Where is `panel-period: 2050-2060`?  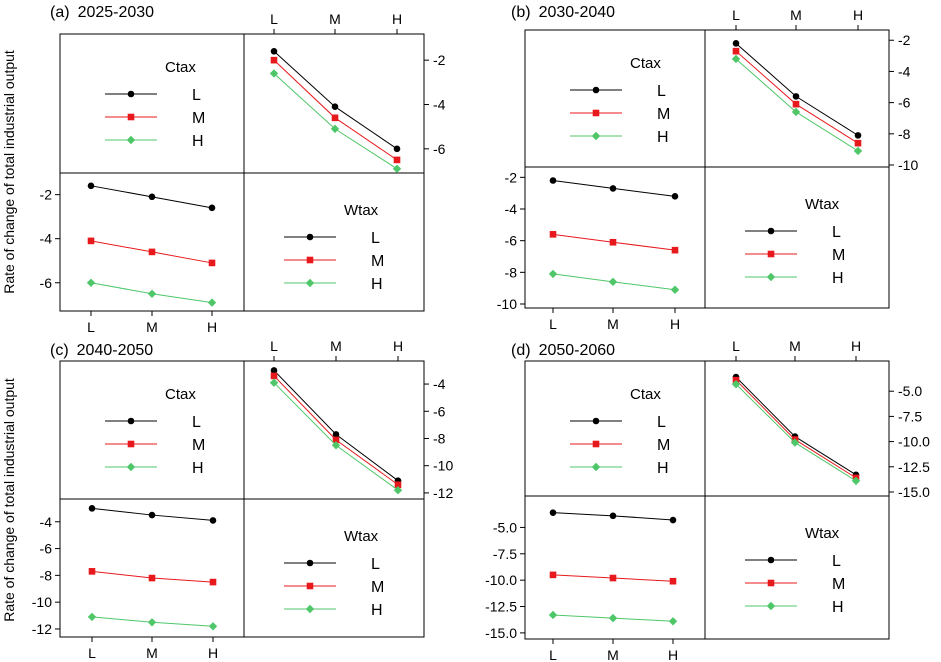
panel-period: 2050-2060 is located at coordinates (577, 350).